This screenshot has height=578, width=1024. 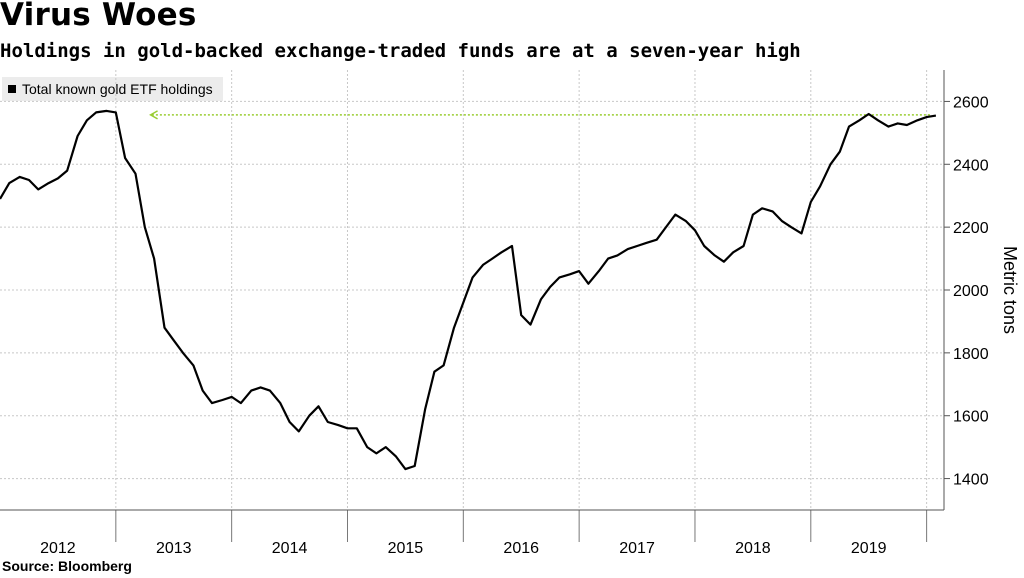 What do you see at coordinates (58, 548) in the screenshot?
I see `x-tick-label: 2012` at bounding box center [58, 548].